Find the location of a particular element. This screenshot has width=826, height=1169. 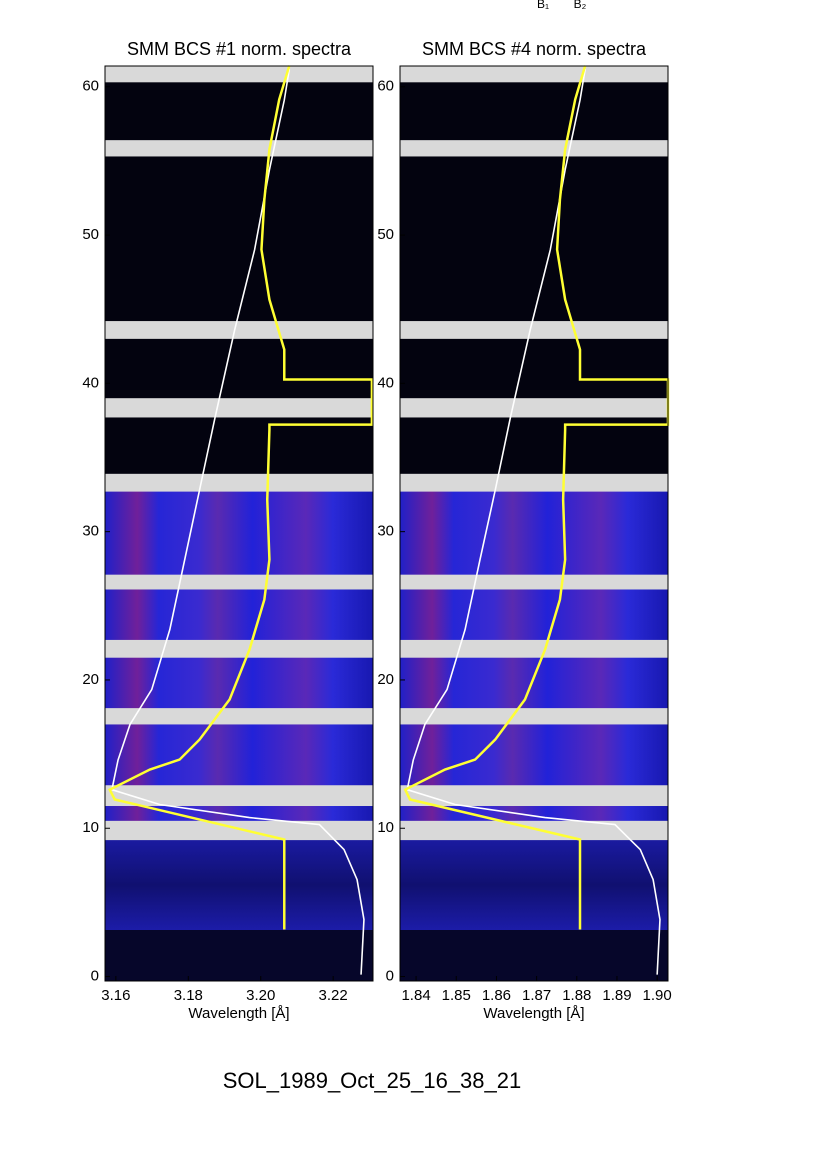

x-tick-label: 1.87 is located at coordinates (536, 995).